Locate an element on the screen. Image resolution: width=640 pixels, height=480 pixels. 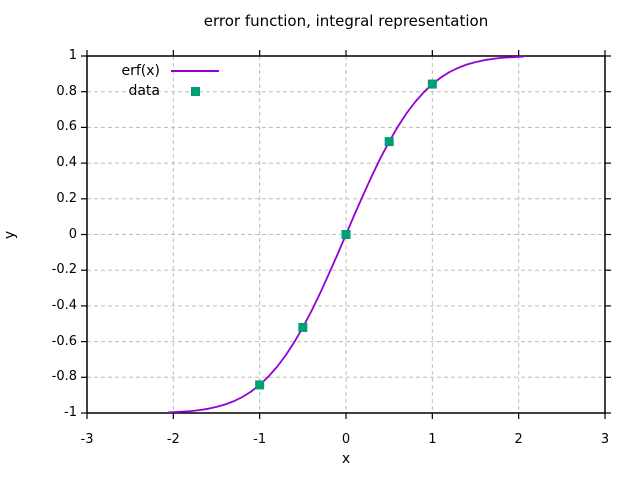
y-tick-label: -0.4 is located at coordinates (64, 305).